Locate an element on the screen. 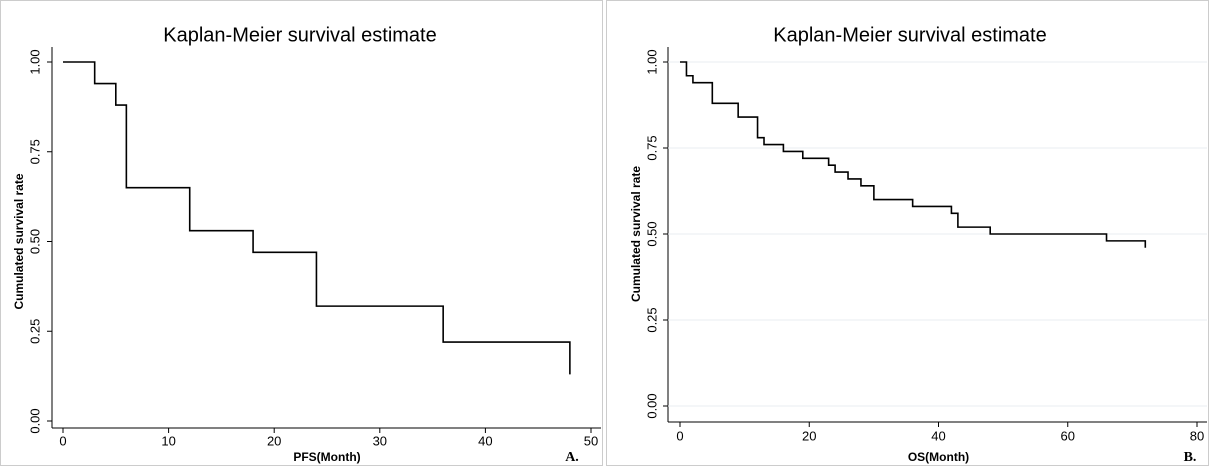  x-axis-label: PFS(Month) is located at coordinates (326, 457).